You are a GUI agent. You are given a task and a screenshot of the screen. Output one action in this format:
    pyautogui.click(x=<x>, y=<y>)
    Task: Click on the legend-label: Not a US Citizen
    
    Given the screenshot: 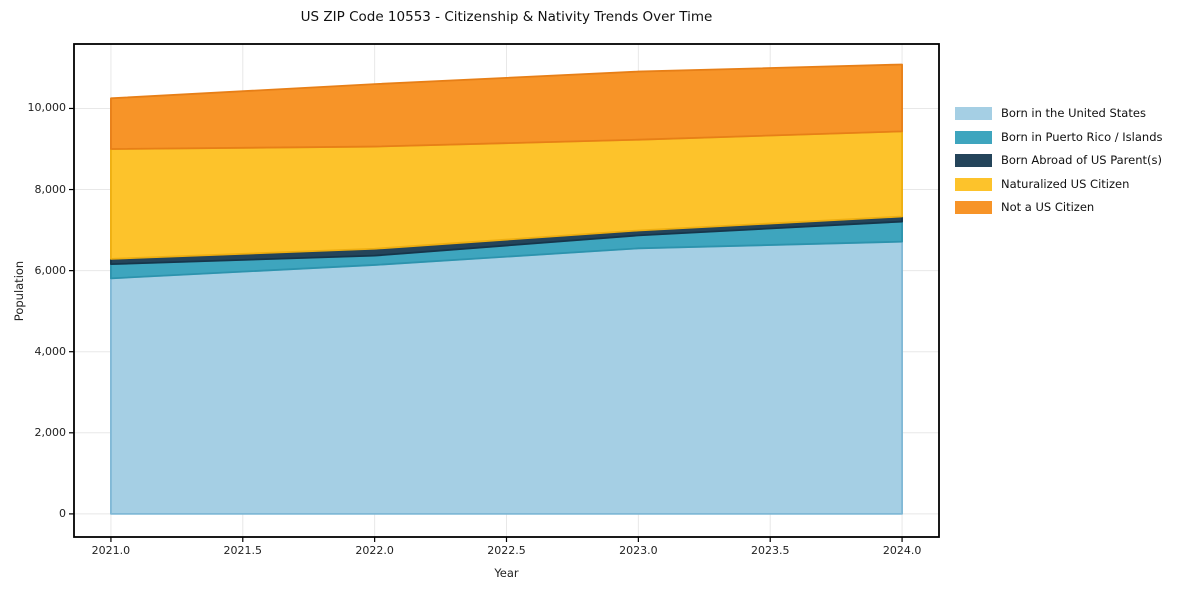 What is the action you would take?
    pyautogui.click(x=1048, y=207)
    